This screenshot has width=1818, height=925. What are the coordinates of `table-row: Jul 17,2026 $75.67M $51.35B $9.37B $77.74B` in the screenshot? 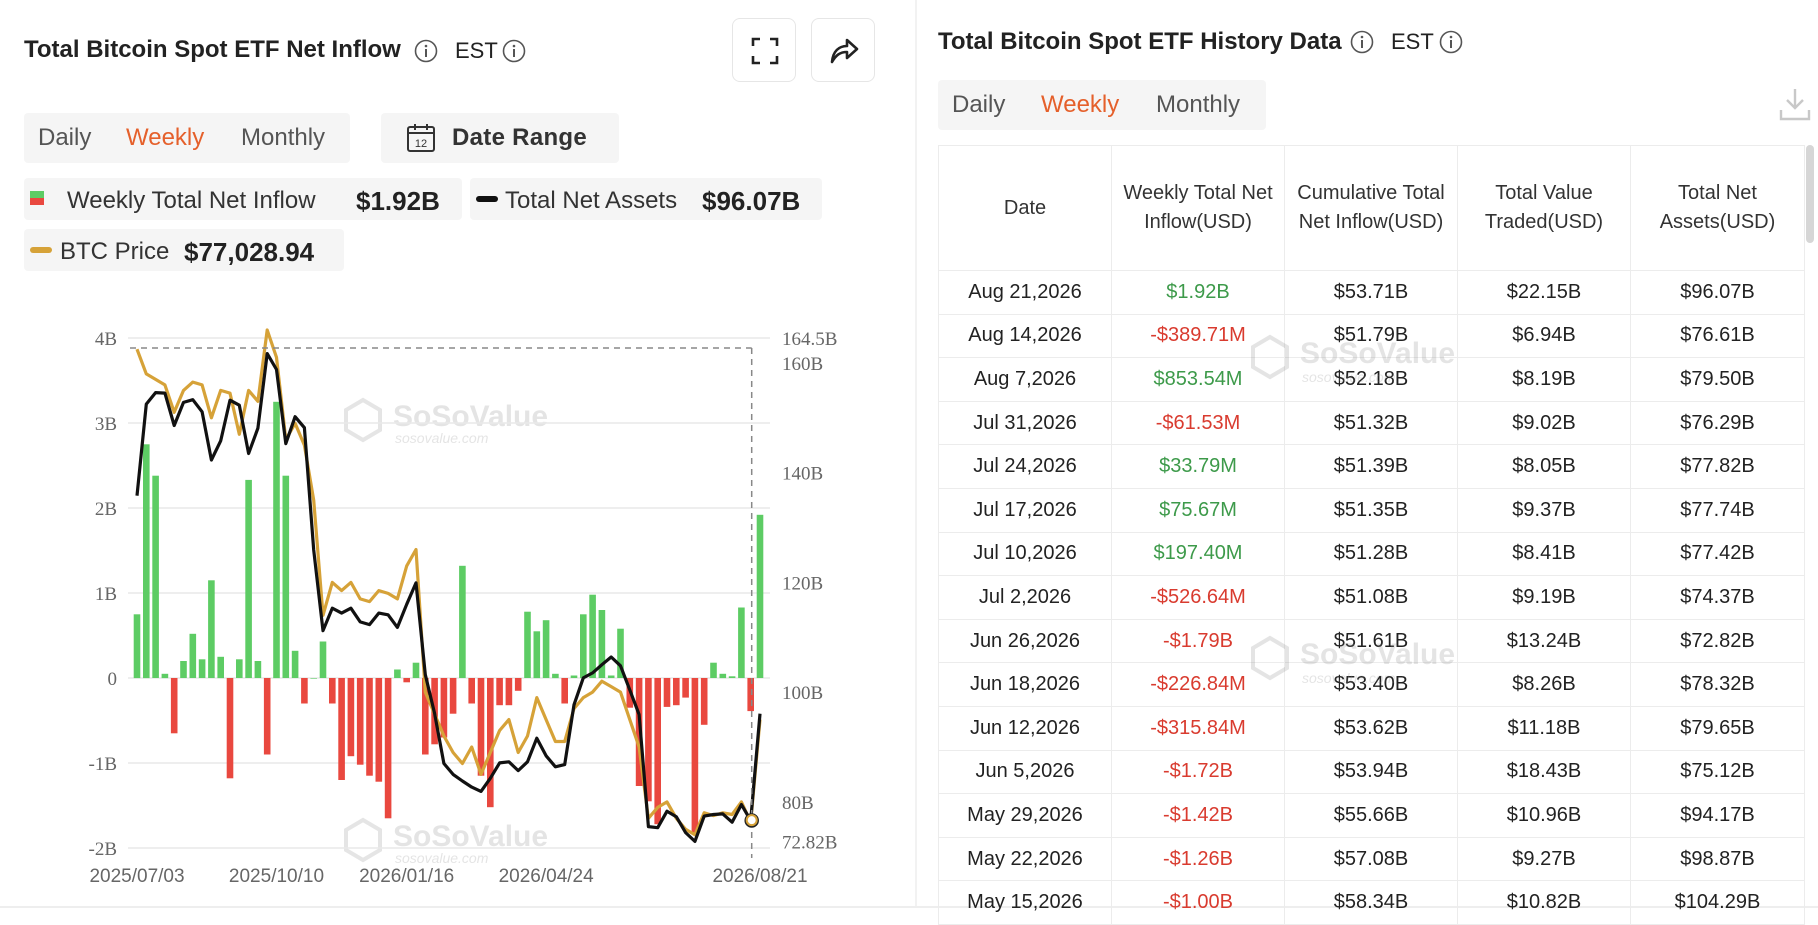 It's located at (1371, 510).